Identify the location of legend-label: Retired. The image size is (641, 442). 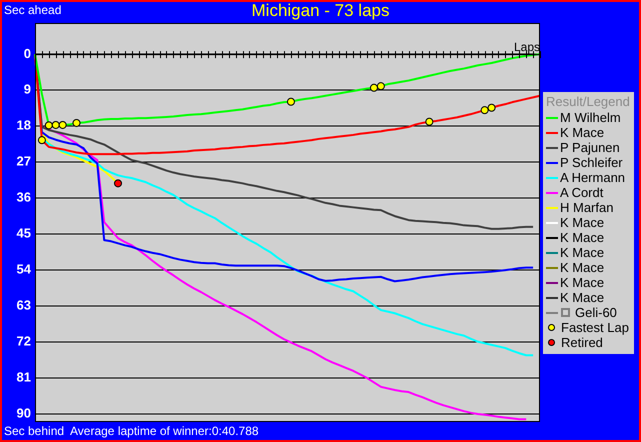
(582, 342).